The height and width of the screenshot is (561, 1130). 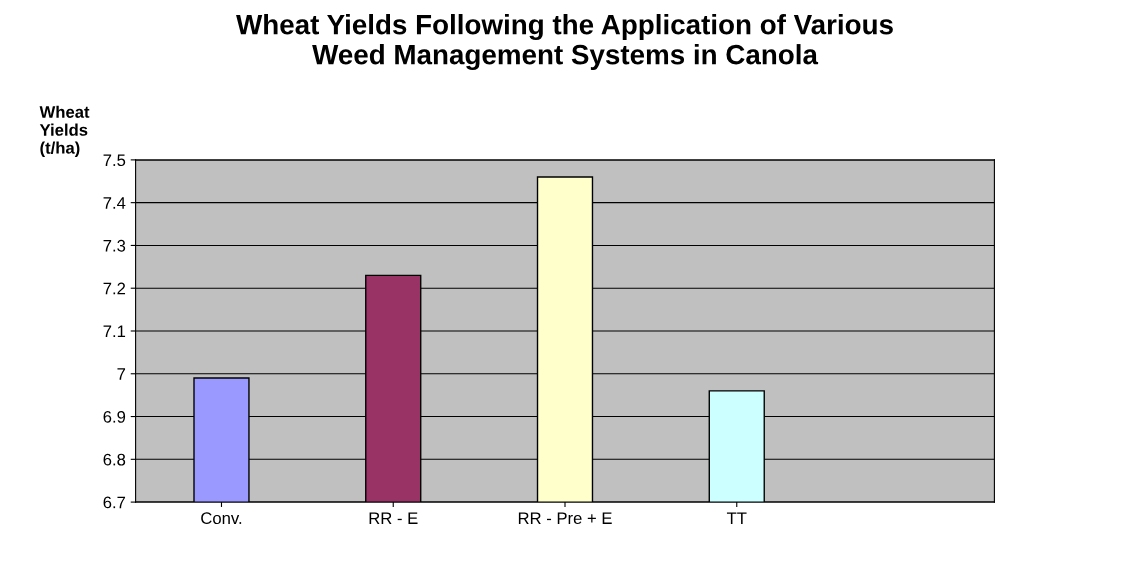 What do you see at coordinates (565, 518) in the screenshot?
I see `x-tick-label: RR - Pre + E` at bounding box center [565, 518].